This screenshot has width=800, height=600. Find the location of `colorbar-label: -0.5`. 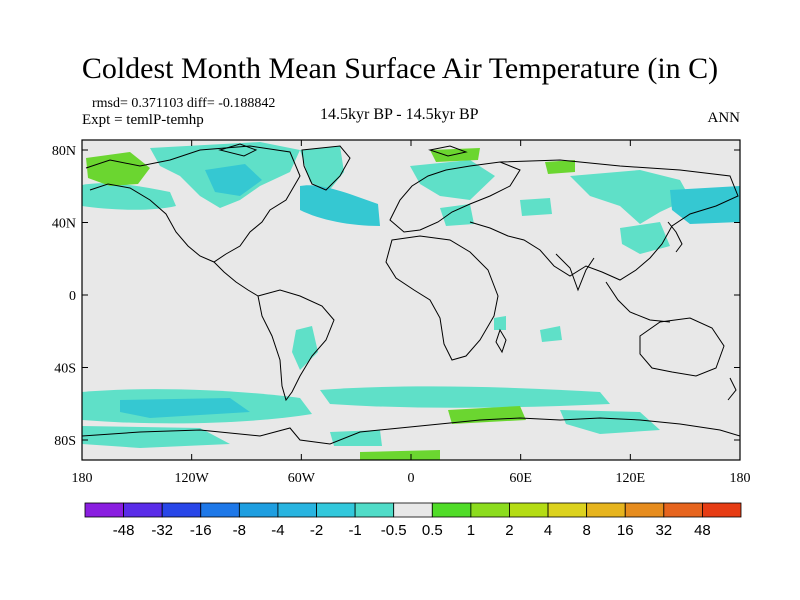

colorbar-label: -0.5 is located at coordinates (394, 530).